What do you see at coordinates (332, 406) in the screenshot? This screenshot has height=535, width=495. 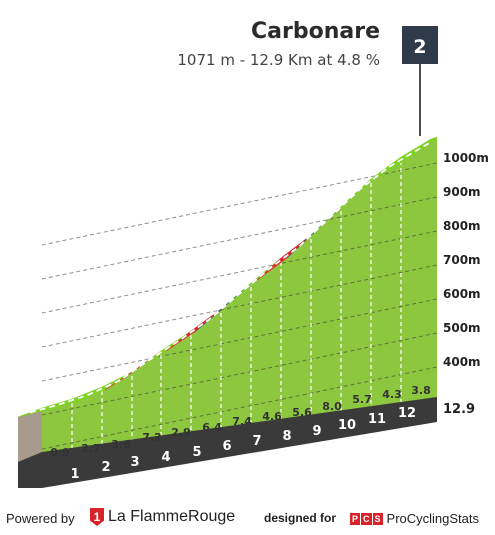 I see `gradient-label: 8.0` at bounding box center [332, 406].